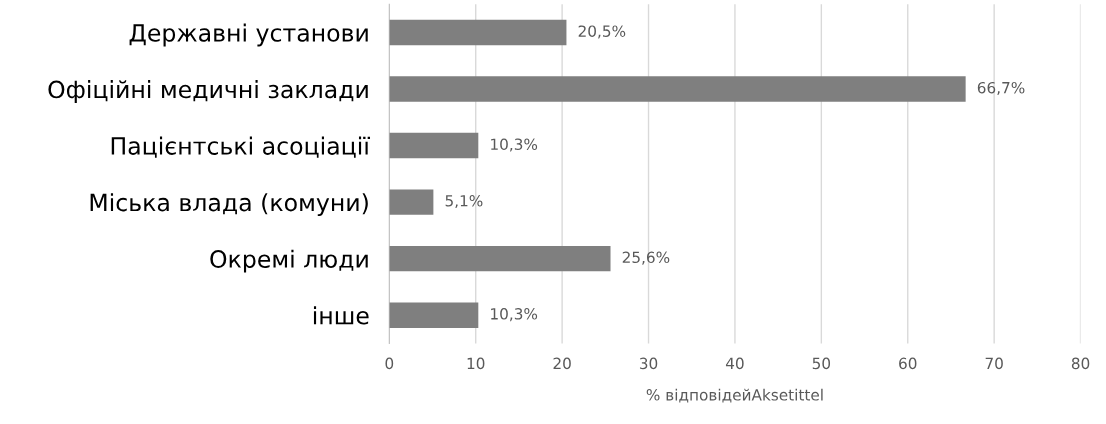 Image resolution: width=1106 pixels, height=424 pixels. What do you see at coordinates (248, 35) in the screenshot?
I see `y-tick-label: Державні установи` at bounding box center [248, 35].